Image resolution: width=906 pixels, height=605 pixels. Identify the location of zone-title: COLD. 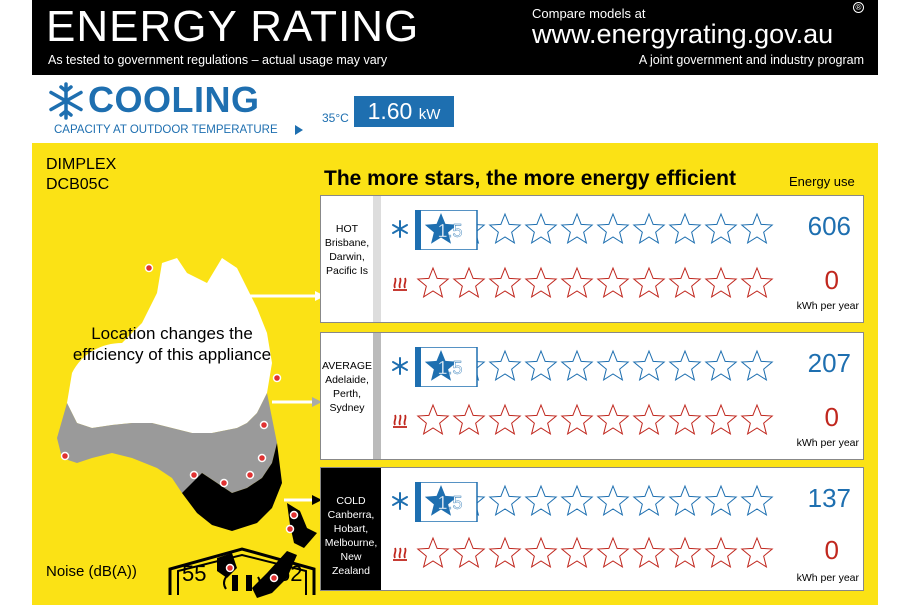
(351, 501).